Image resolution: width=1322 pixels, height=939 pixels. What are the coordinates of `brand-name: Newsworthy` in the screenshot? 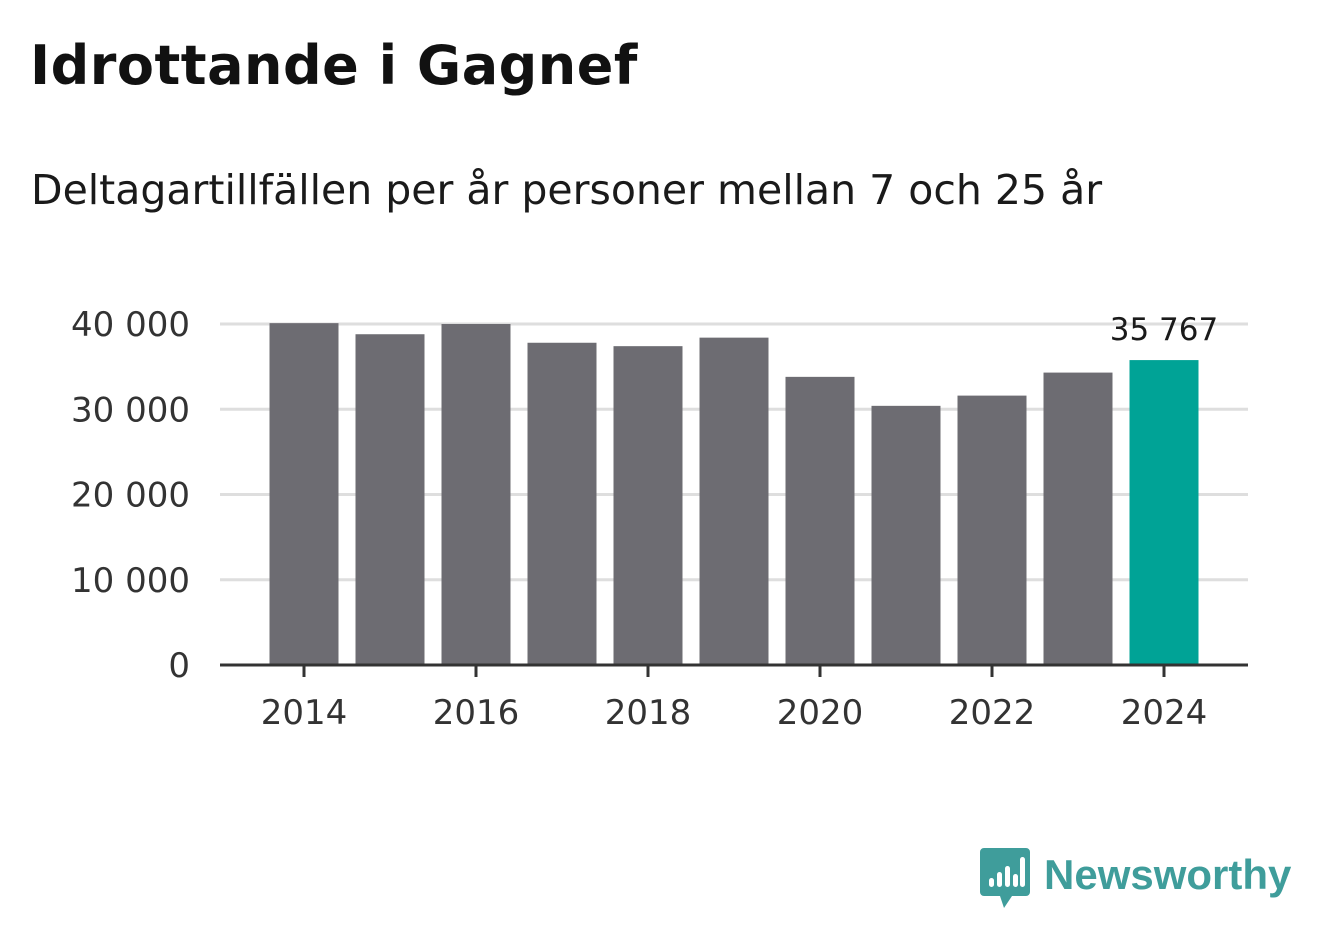 It's located at (1168, 874).